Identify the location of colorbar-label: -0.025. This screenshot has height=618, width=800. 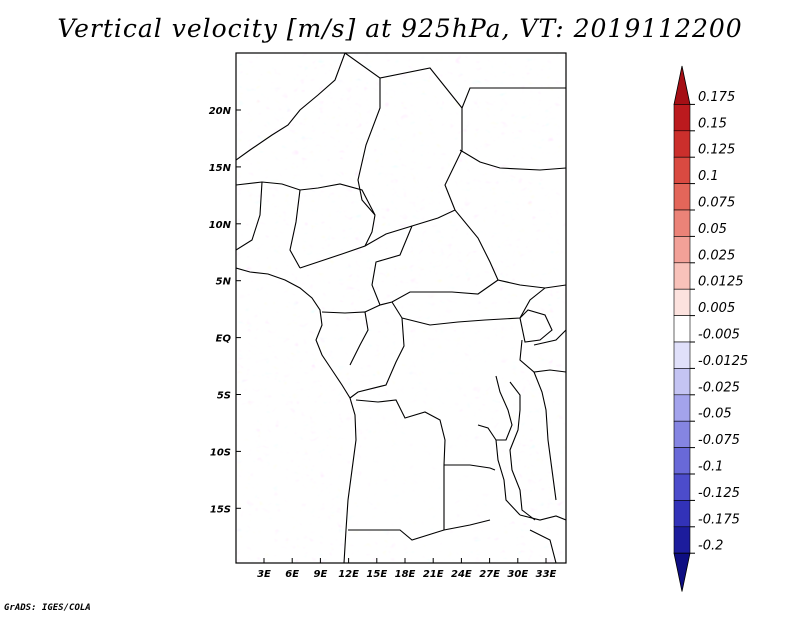
(719, 387).